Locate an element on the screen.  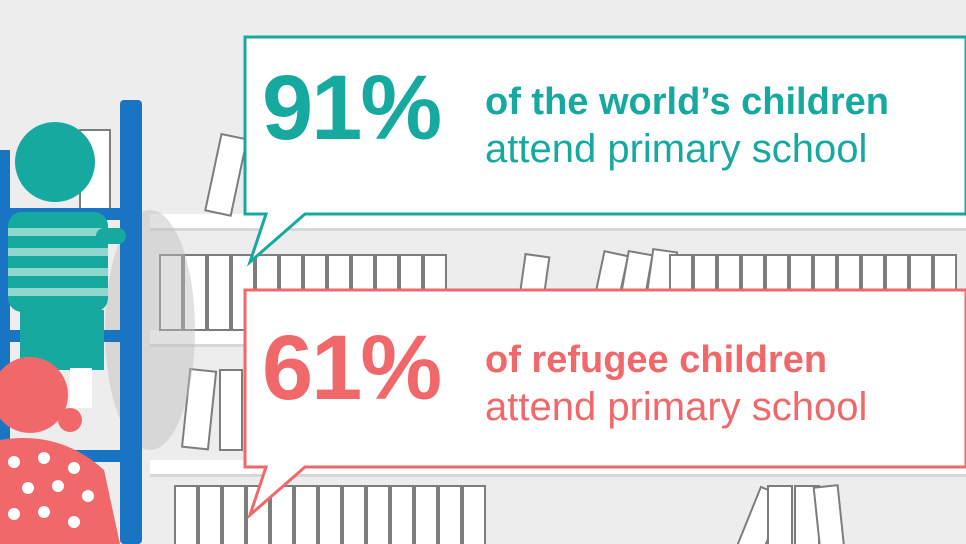
shelf-bottom-shadow is located at coordinates (558, 475).